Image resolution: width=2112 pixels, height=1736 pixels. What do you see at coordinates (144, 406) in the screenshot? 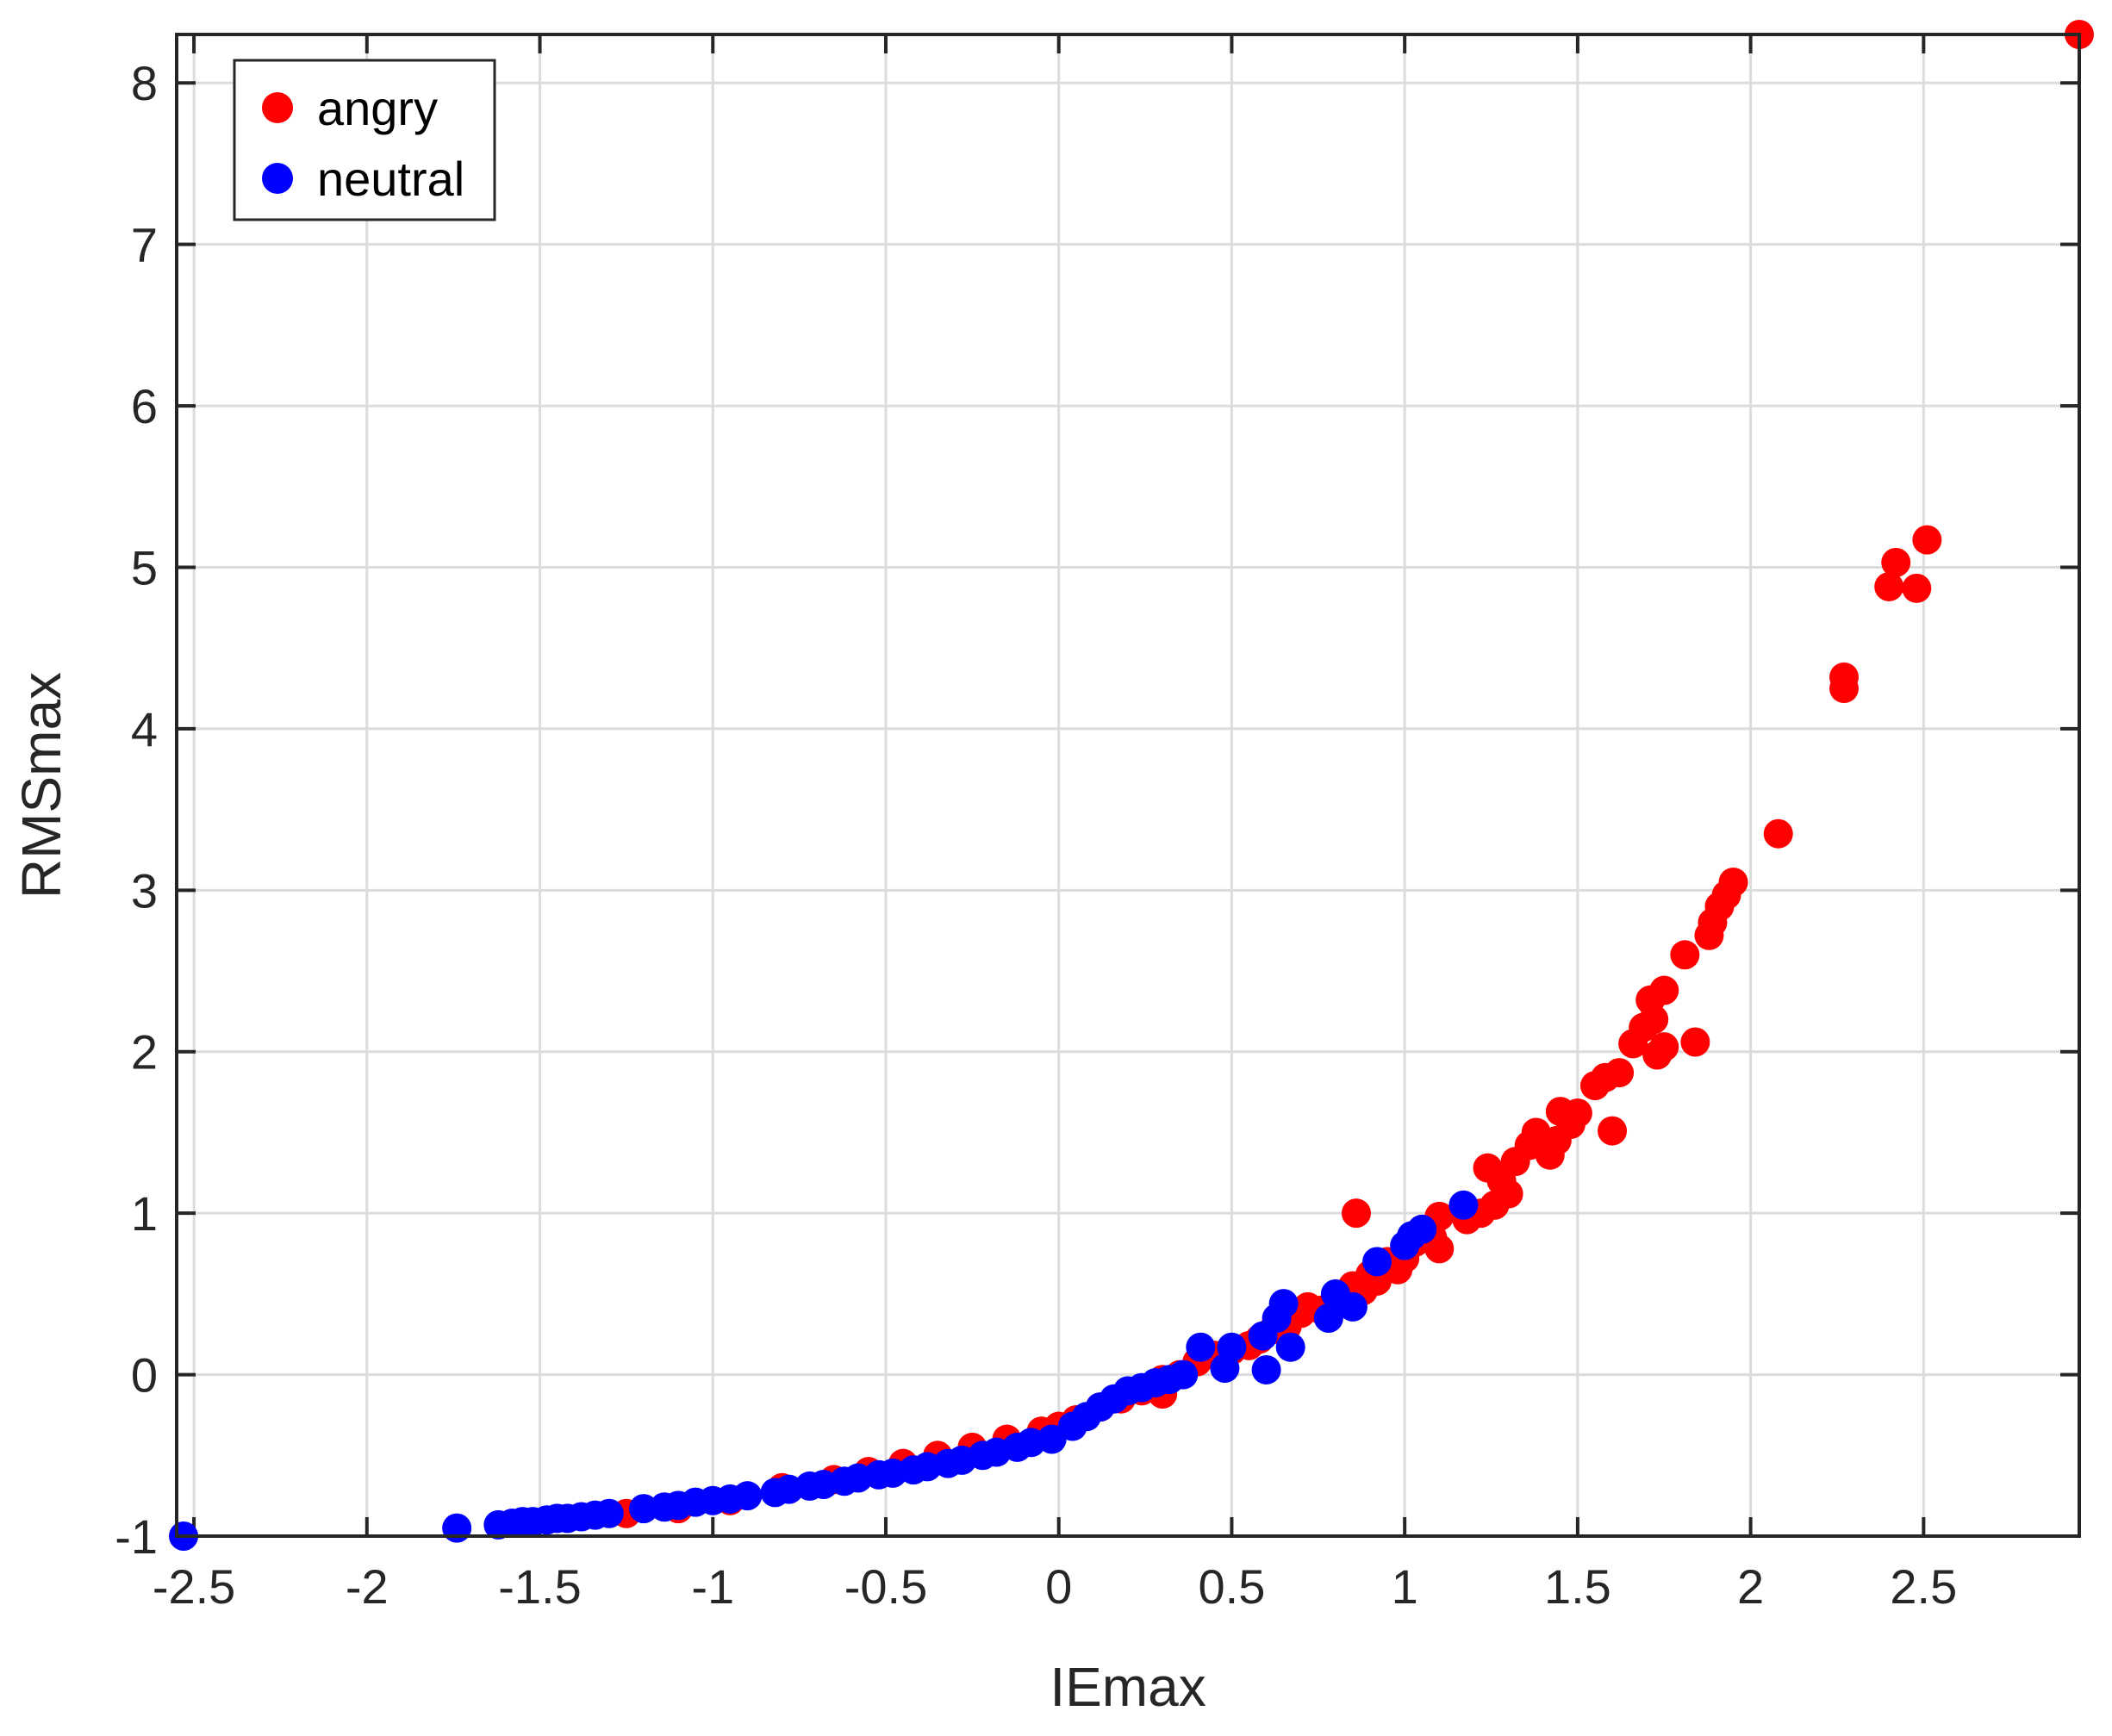
I see `y-tick-label: 6` at bounding box center [144, 406].